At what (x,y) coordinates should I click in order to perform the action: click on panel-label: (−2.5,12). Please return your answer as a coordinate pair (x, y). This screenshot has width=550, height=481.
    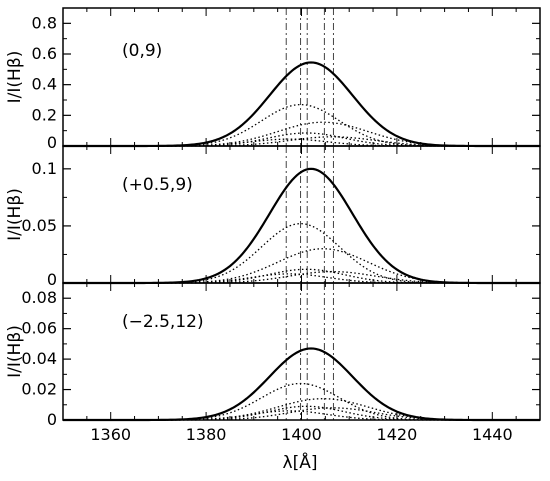
    Looking at the image, I should click on (163, 322).